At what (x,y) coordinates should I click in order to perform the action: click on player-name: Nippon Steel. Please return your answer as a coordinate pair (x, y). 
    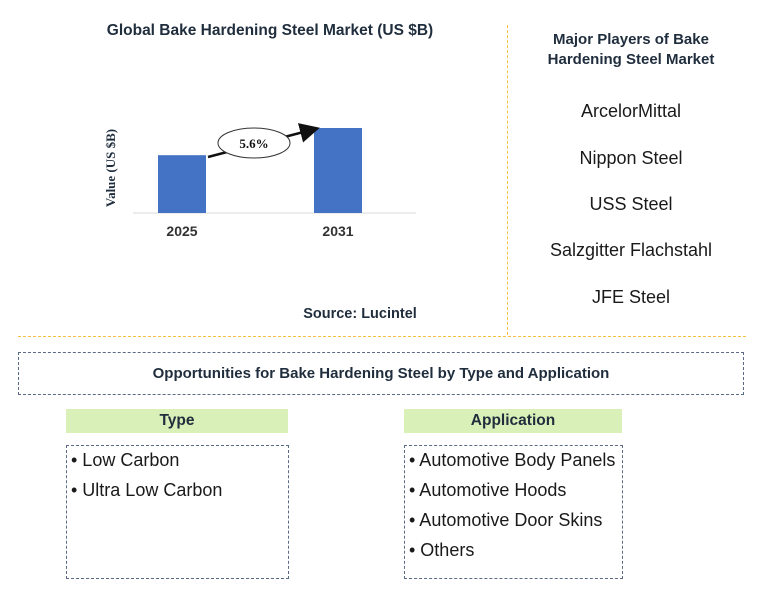
    Looking at the image, I should click on (631, 158).